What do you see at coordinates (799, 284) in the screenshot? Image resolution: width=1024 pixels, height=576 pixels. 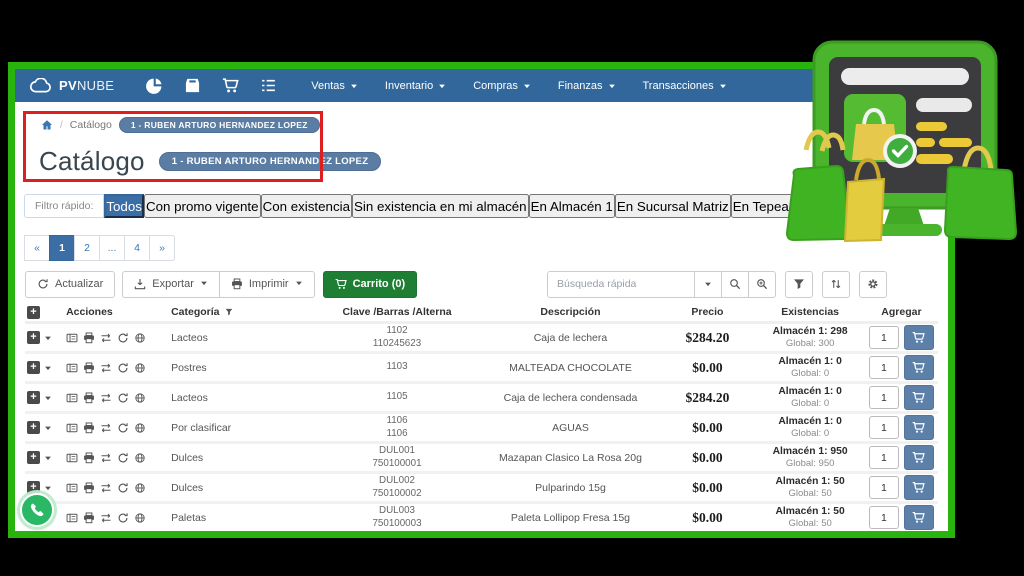 I see `filter-button` at bounding box center [799, 284].